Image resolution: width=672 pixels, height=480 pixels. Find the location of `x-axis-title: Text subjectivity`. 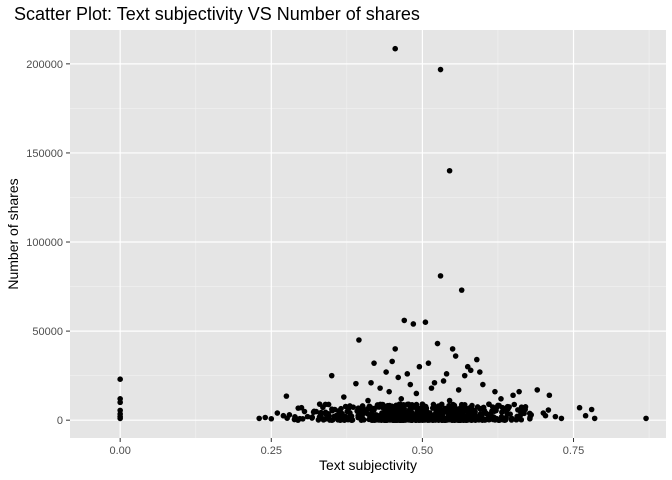

x-axis-title: Text subjectivity is located at coordinates (368, 465).